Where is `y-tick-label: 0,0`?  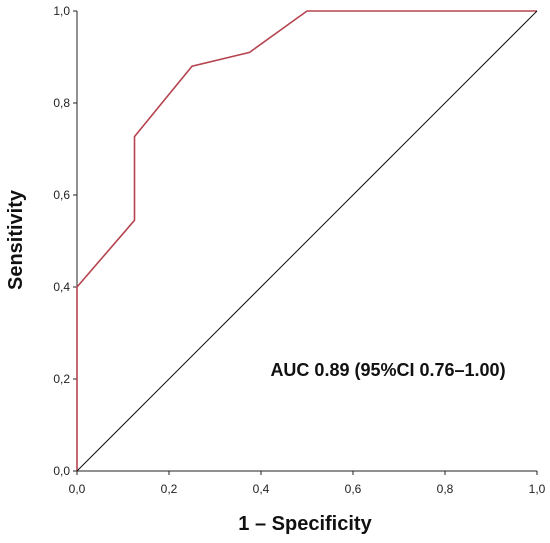 y-tick-label: 0,0 is located at coordinates (61, 471).